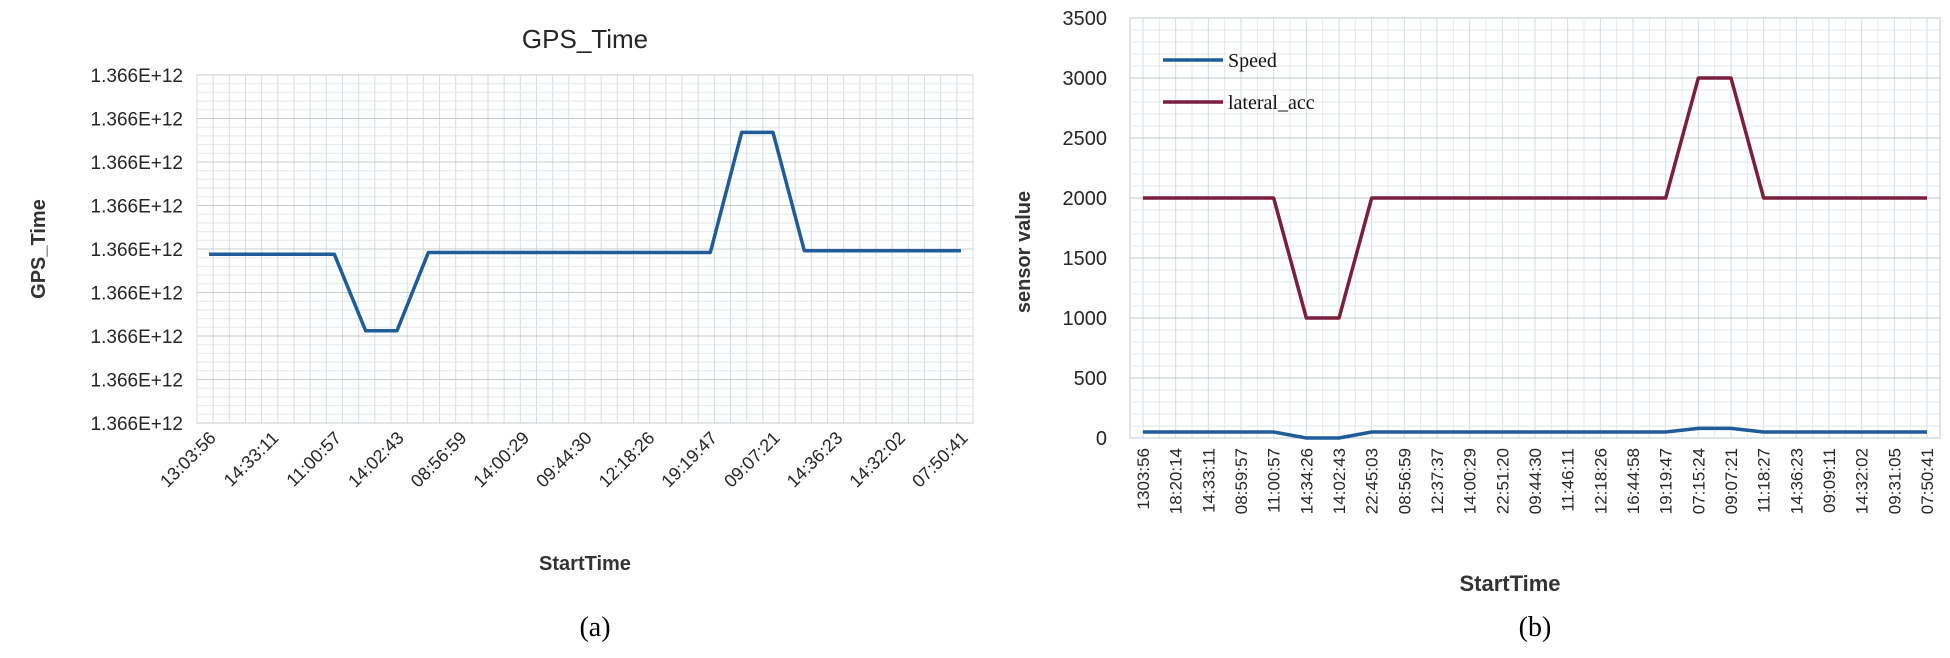 Image resolution: width=1950 pixels, height=658 pixels. Describe the element at coordinates (1085, 19) in the screenshot. I see `chart-b-y-tick-label: 3500` at that location.